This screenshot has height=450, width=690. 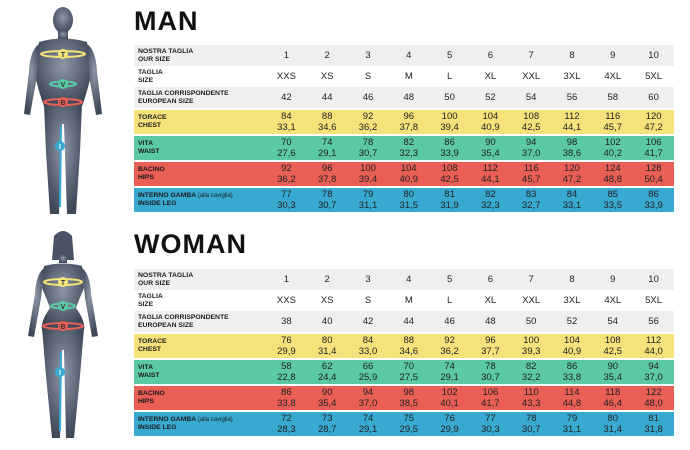 I want to click on size-cell: 85 33,5, so click(x=613, y=199).